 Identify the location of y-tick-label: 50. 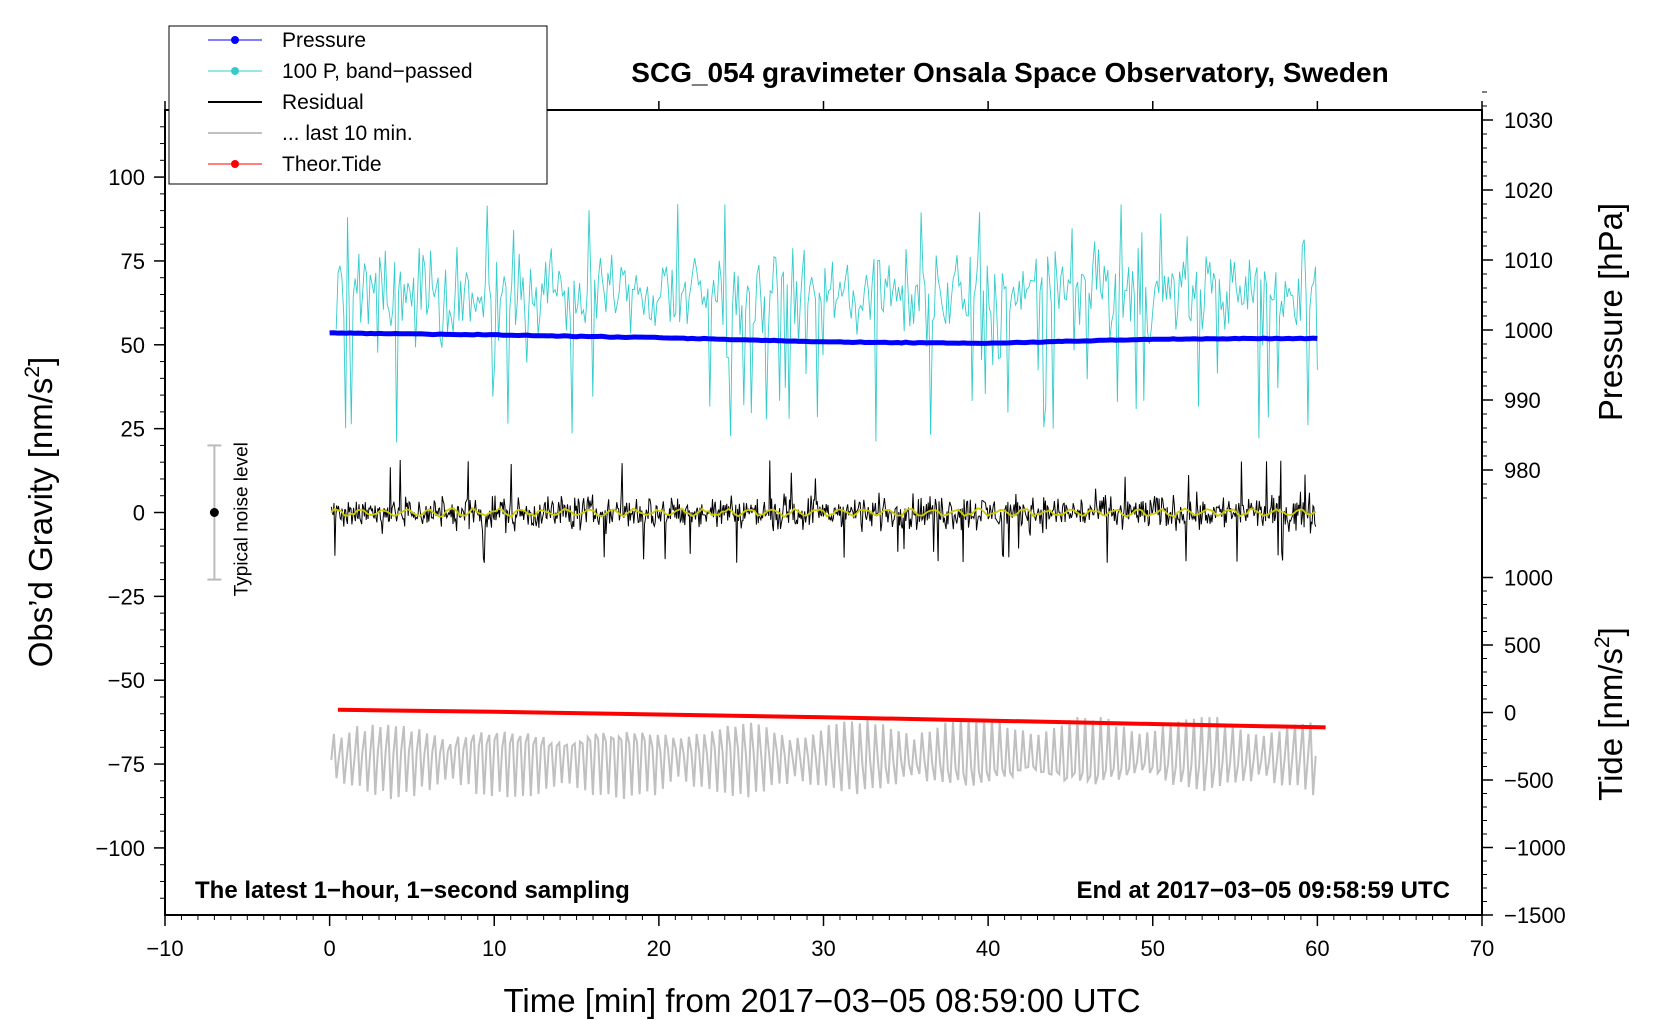
(133, 345).